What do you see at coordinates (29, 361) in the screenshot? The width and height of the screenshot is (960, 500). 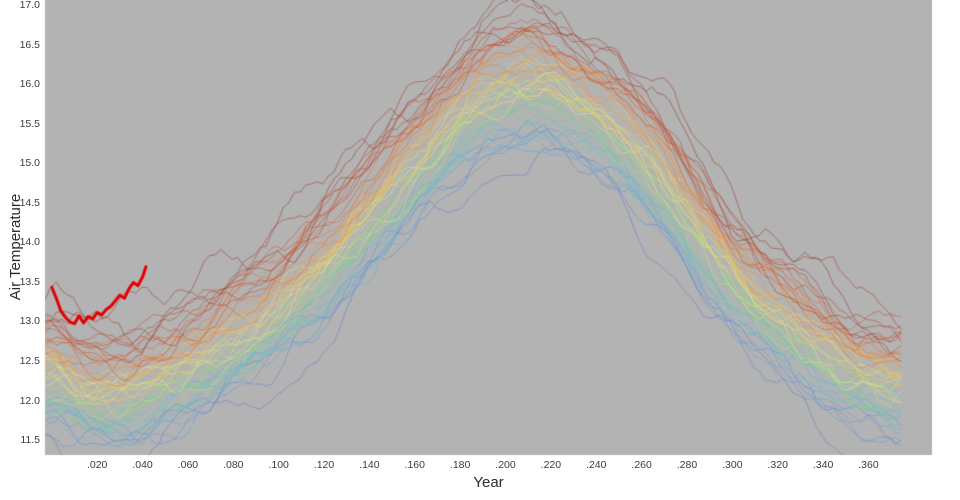 I see `y-tick-label: 12.5` at bounding box center [29, 361].